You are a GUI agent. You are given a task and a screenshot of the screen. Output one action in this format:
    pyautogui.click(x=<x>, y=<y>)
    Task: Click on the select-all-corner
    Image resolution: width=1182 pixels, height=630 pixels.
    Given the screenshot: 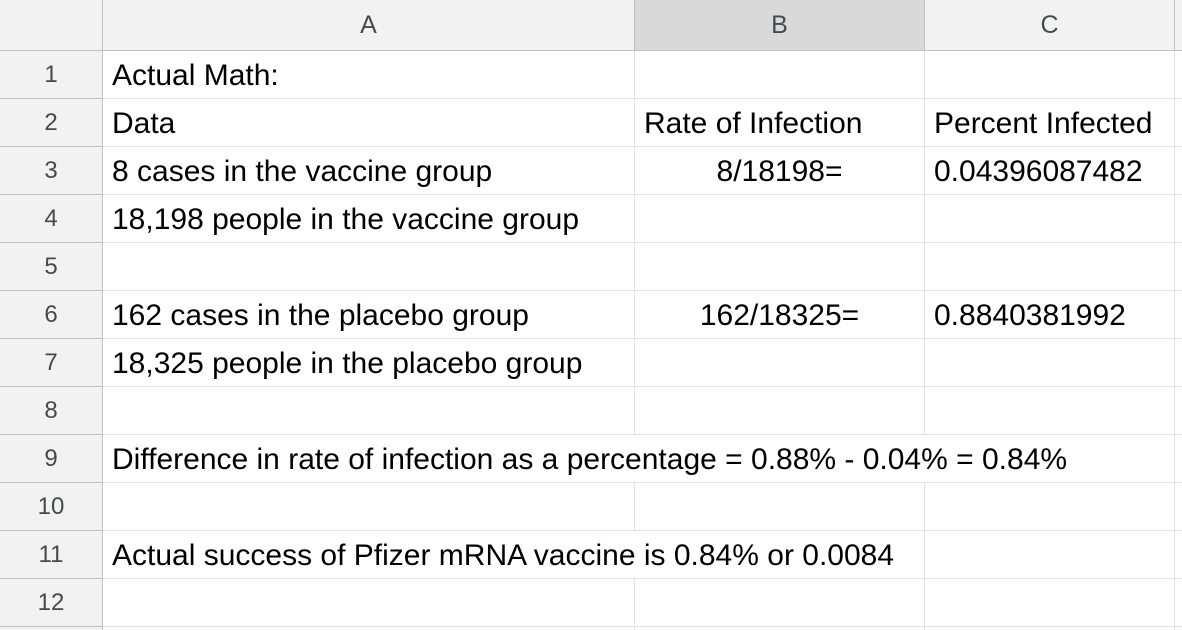 What is the action you would take?
    pyautogui.click(x=51, y=25)
    